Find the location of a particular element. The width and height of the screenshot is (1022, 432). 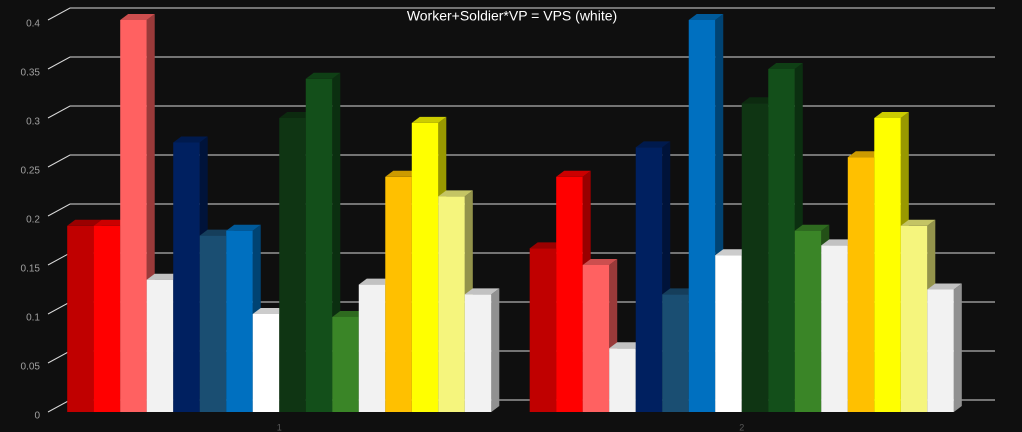

y-tick-label: 0.35 is located at coordinates (31, 73).